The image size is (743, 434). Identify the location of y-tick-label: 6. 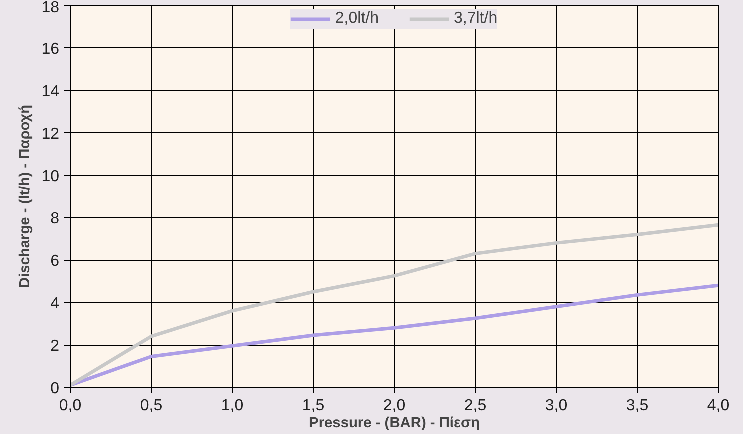
(55, 261).